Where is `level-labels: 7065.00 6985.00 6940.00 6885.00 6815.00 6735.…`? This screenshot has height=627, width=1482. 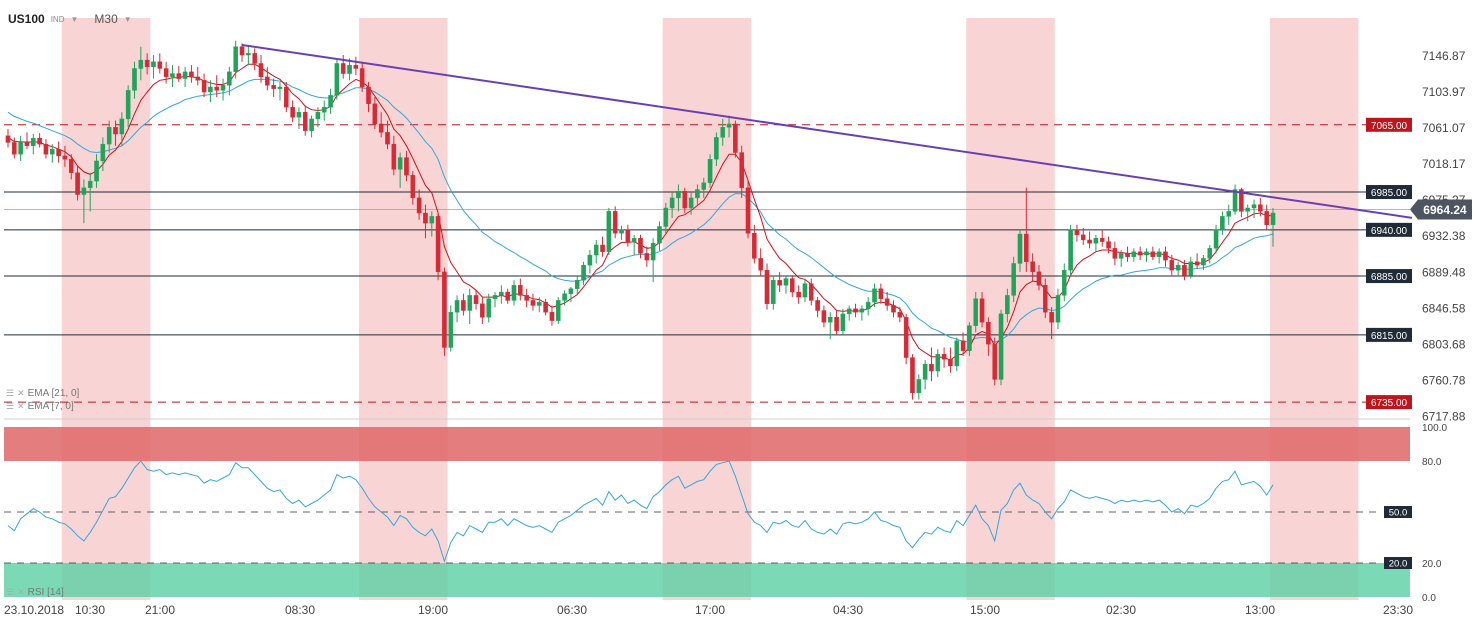
level-labels: 7065.00 6985.00 6940.00 6885.00 6815.00 6735.… is located at coordinates (1419, 343).